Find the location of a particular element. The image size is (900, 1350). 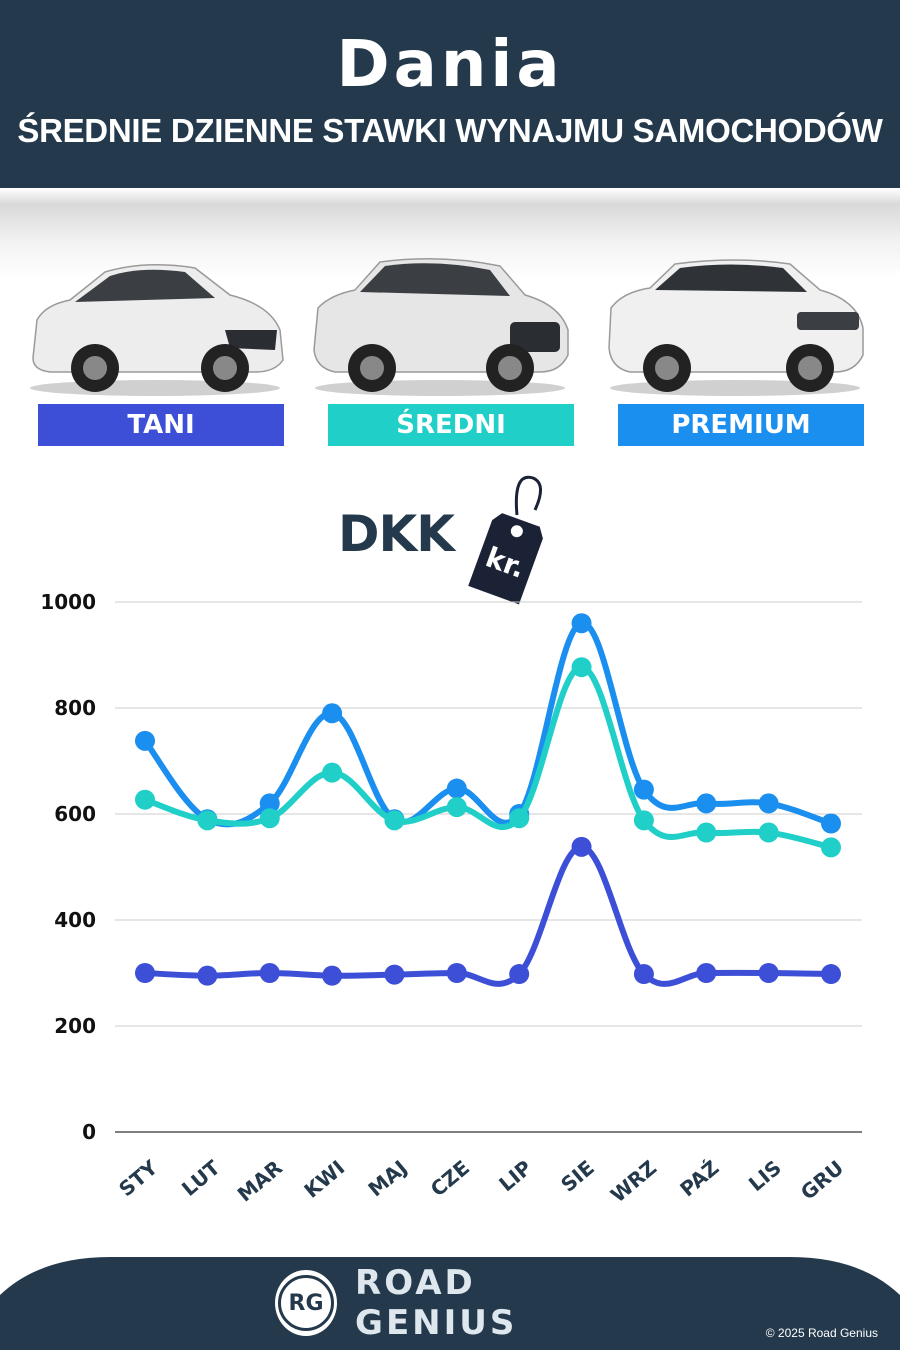

road-genius-logo-icon: RG is located at coordinates (306, 1303).